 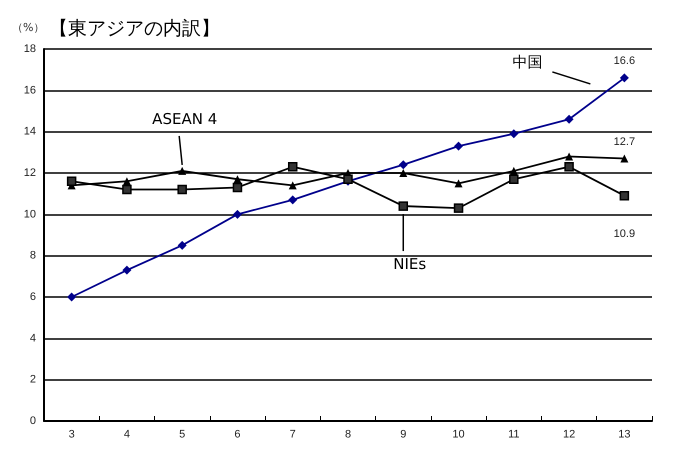 I want to click on x-tick-label: 10, so click(x=458, y=434).